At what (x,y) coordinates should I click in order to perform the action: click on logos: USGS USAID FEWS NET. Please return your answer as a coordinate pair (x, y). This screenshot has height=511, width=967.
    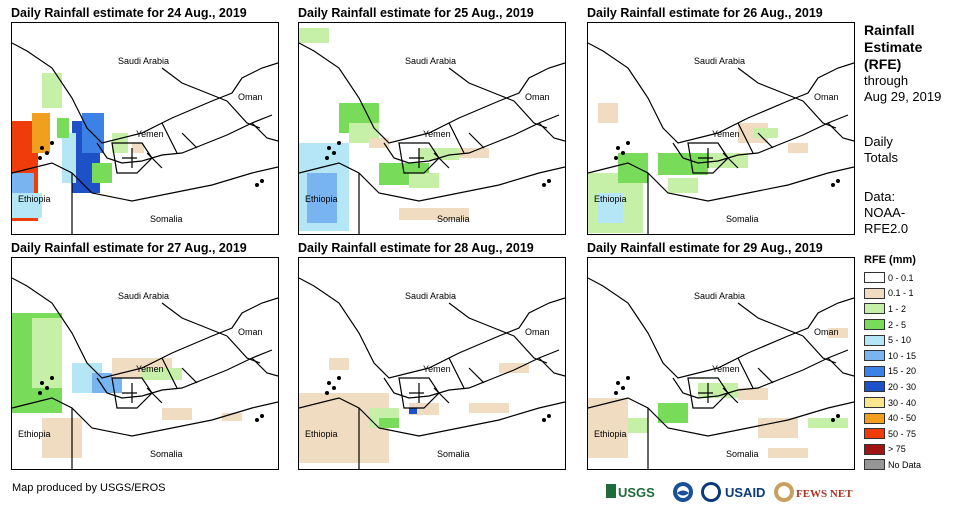
    Looking at the image, I should click on (731, 492).